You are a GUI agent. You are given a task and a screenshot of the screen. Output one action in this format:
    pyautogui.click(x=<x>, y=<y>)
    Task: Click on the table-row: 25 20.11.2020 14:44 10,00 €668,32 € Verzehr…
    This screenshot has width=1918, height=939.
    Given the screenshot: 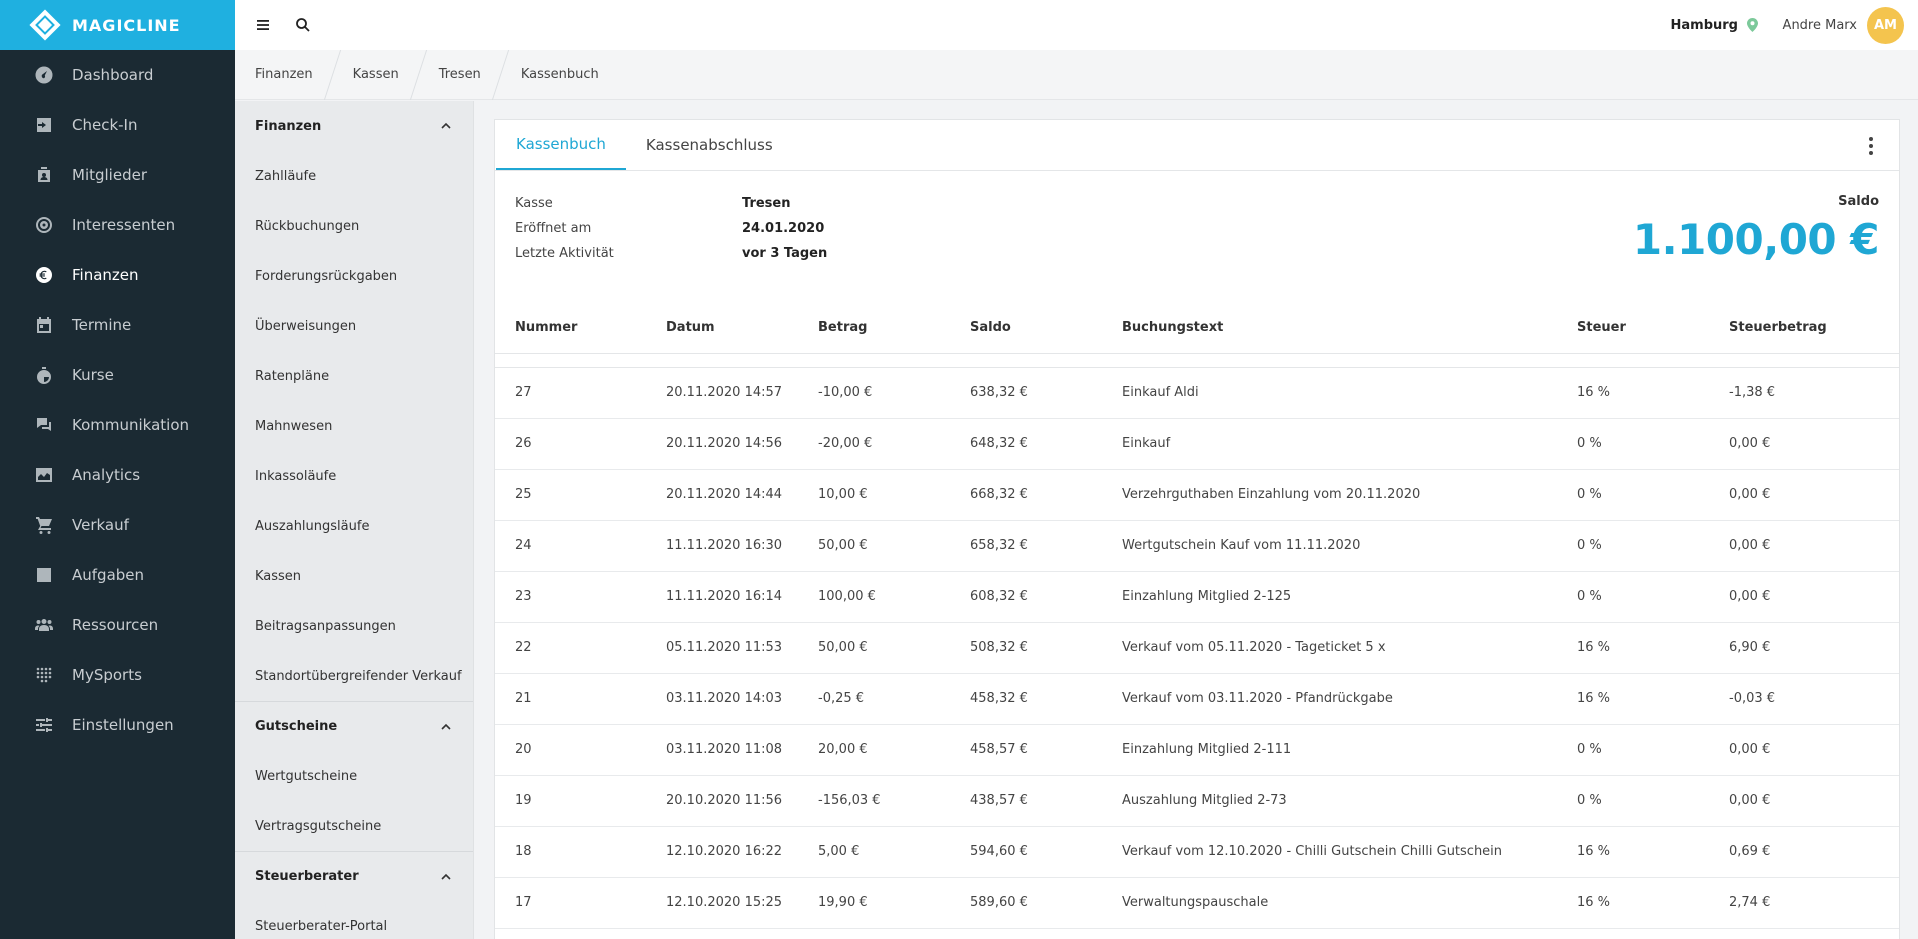 What is the action you would take?
    pyautogui.click(x=1197, y=495)
    